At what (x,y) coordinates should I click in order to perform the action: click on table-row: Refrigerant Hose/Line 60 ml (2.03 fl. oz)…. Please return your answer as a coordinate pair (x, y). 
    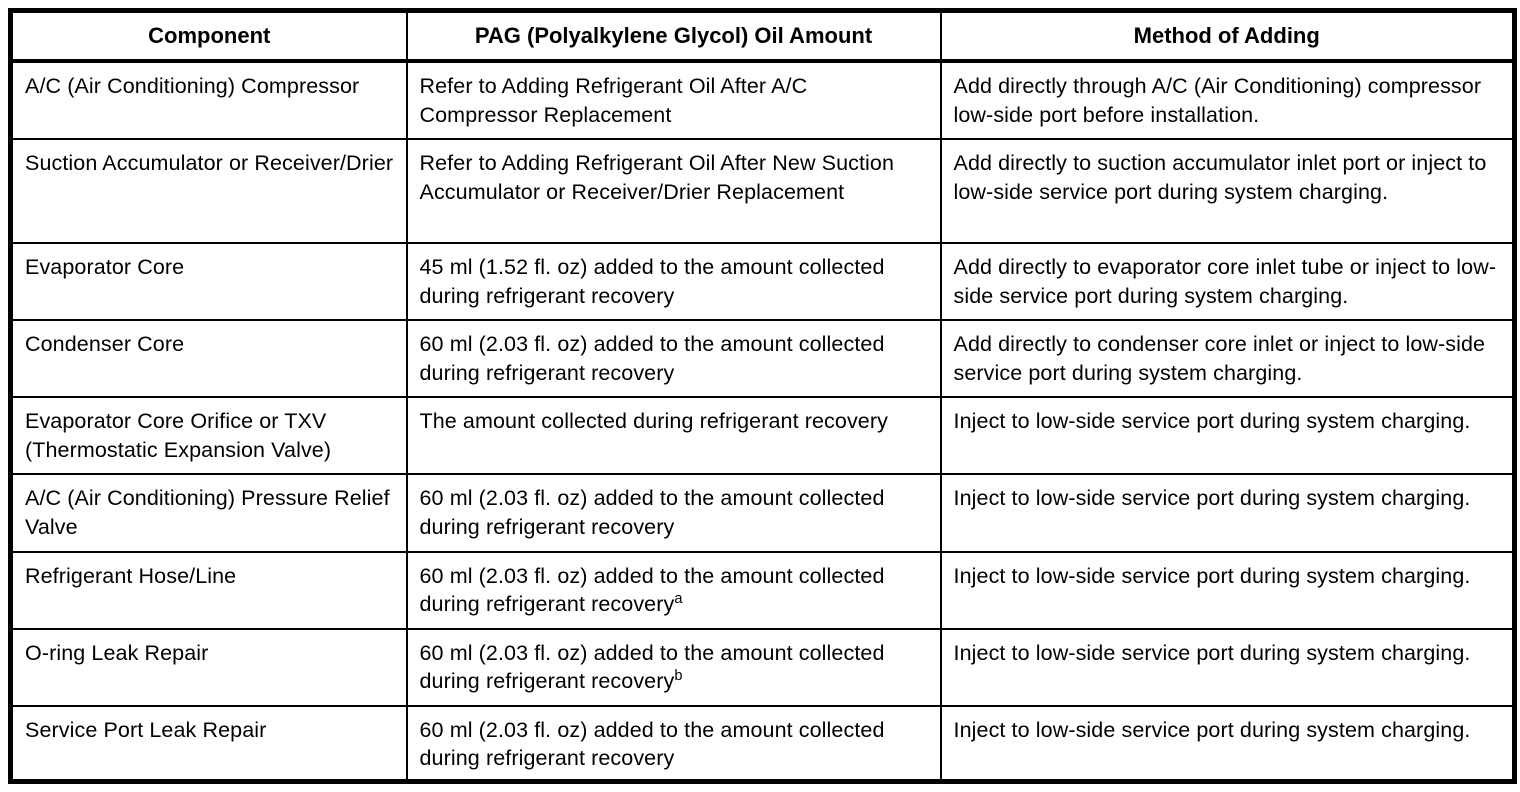
    Looking at the image, I should click on (762, 590).